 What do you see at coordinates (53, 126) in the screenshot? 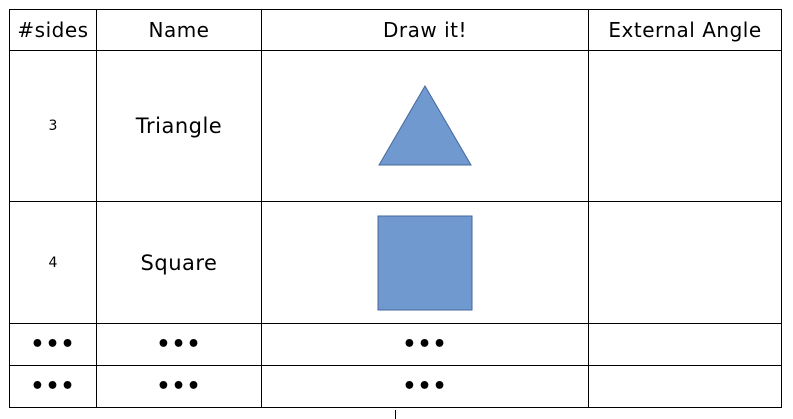
I see `cell-sides: 3` at bounding box center [53, 126].